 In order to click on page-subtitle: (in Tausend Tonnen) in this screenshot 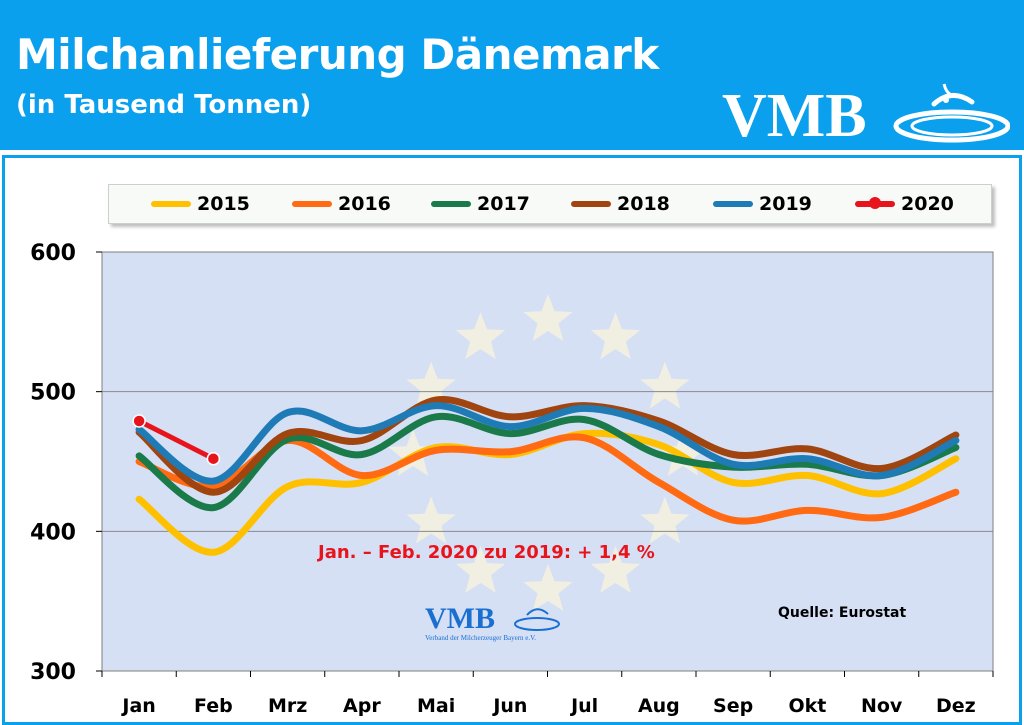, I will do `click(164, 105)`.